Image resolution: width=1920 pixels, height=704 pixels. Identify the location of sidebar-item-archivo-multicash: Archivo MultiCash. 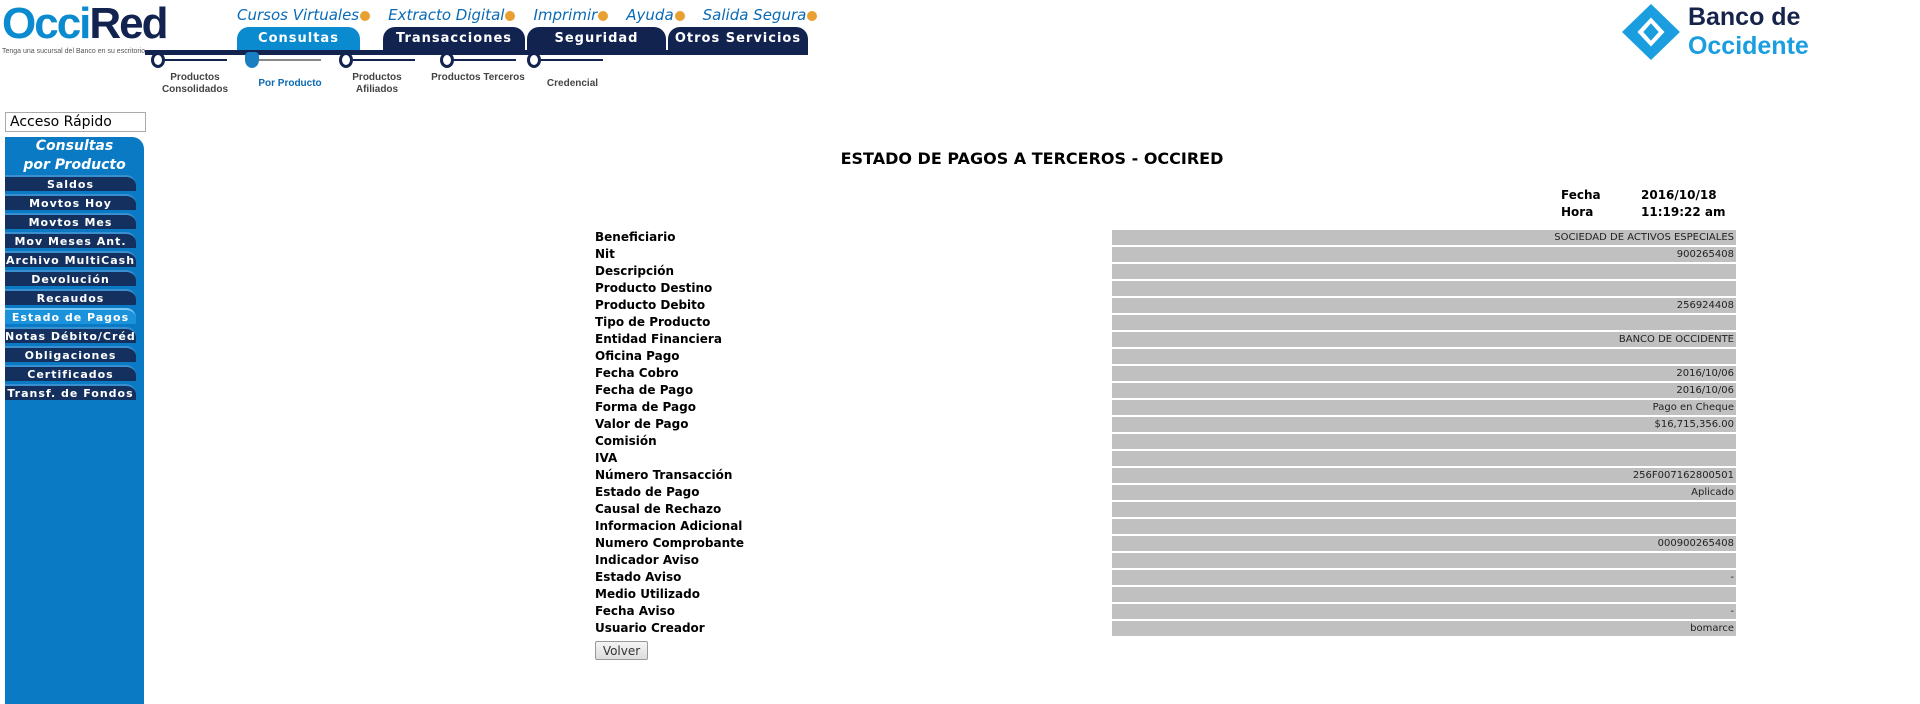
(70, 259).